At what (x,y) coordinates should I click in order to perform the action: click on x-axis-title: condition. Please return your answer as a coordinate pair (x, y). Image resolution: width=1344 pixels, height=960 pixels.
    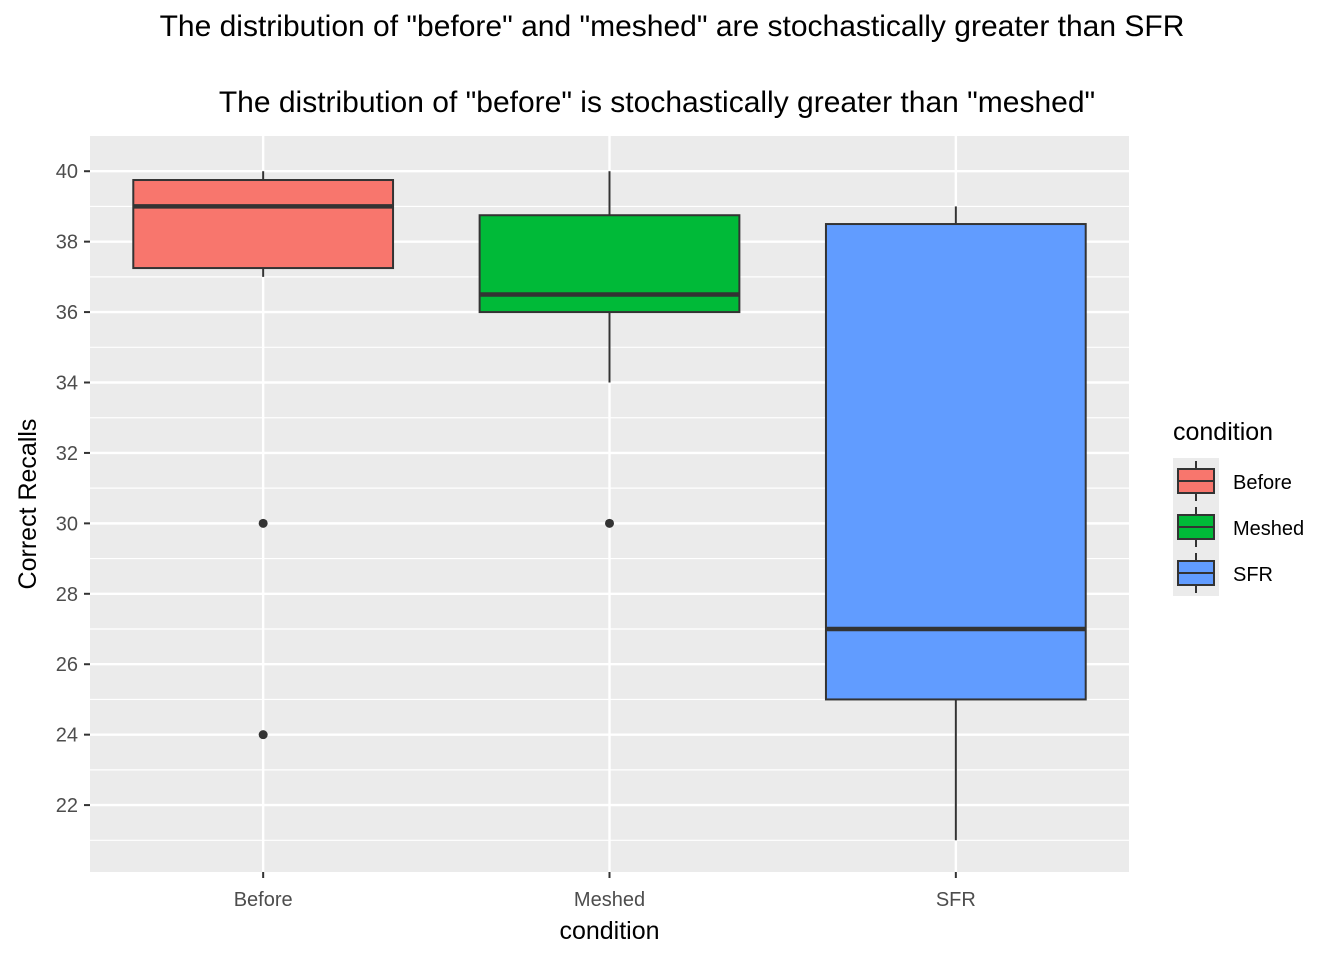
    Looking at the image, I should click on (609, 931).